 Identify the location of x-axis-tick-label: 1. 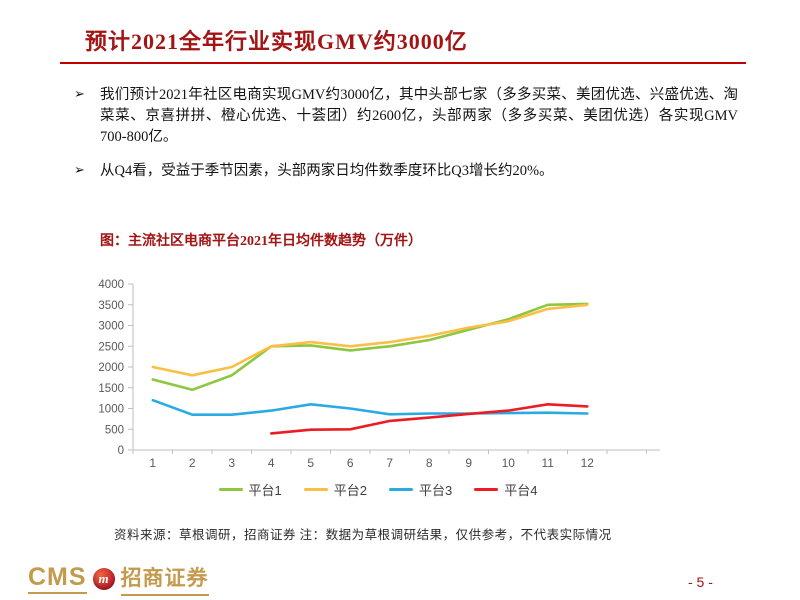
(152, 462).